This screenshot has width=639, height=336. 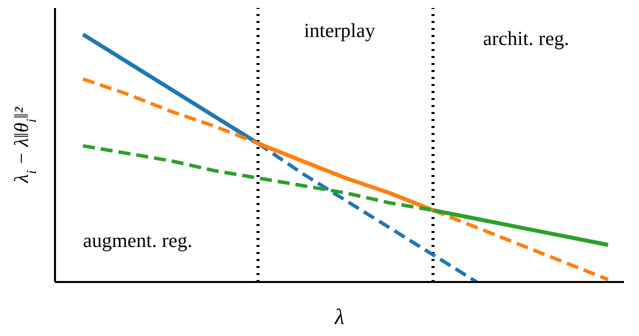 I want to click on annotation: augment. reg., so click(x=137, y=241).